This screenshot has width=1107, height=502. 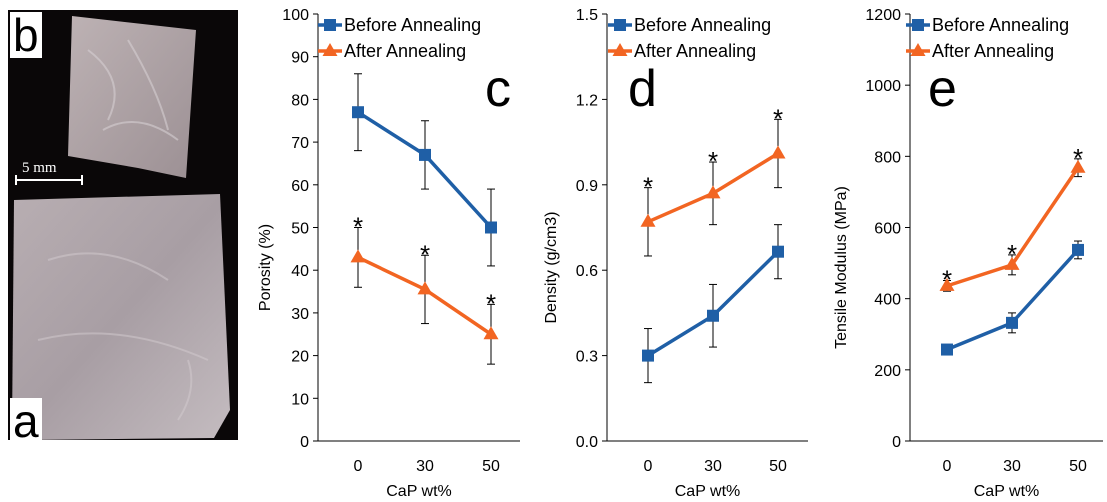 What do you see at coordinates (300, 271) in the screenshot?
I see `chart-c-y-tick-label: 40` at bounding box center [300, 271].